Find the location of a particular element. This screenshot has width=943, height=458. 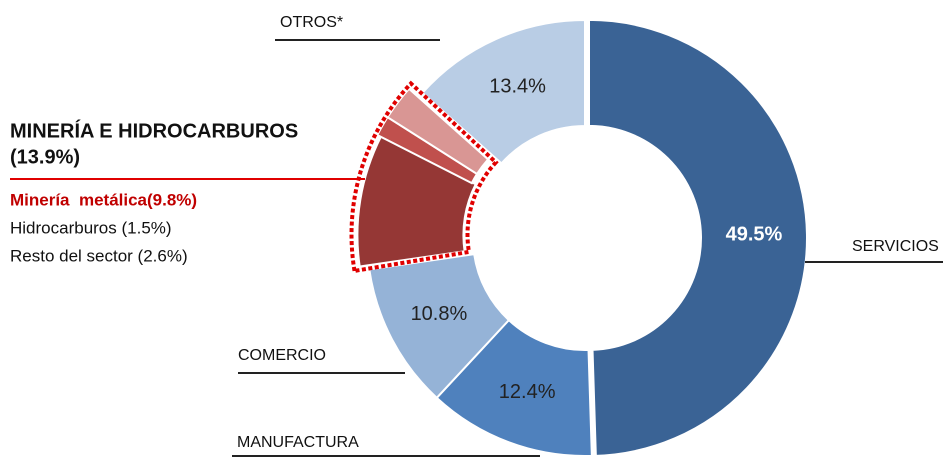

group-item: Hidrocarburos (1.5%) is located at coordinates (91, 227).